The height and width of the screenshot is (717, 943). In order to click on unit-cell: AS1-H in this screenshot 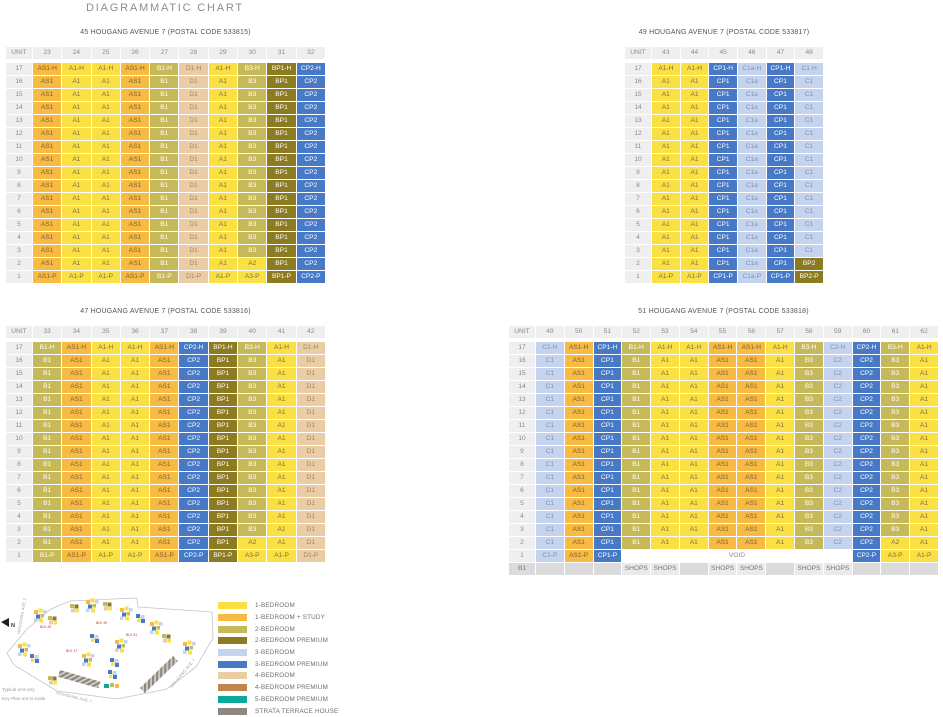, I will do `click(47, 69)`.